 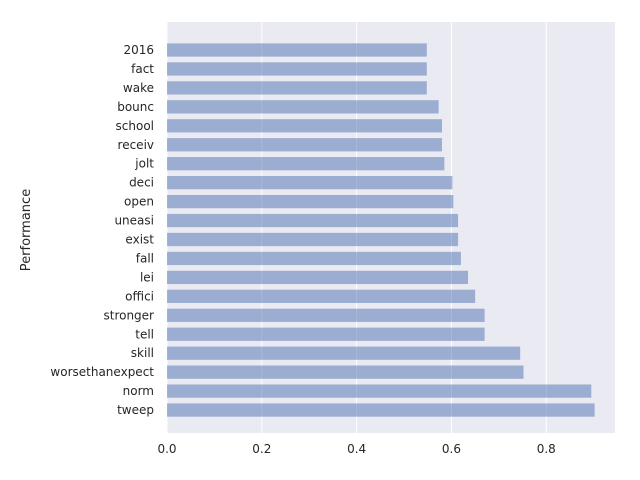 What do you see at coordinates (144, 334) in the screenshot?
I see `y-tick-label-tell: tell` at bounding box center [144, 334].